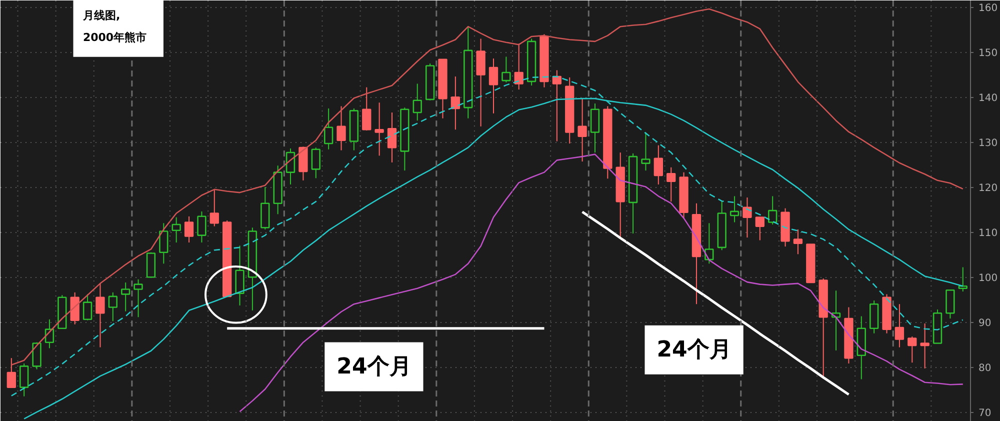 This screenshot has height=421, width=1000. I want to click on y-tick-label: 140, so click(988, 98).